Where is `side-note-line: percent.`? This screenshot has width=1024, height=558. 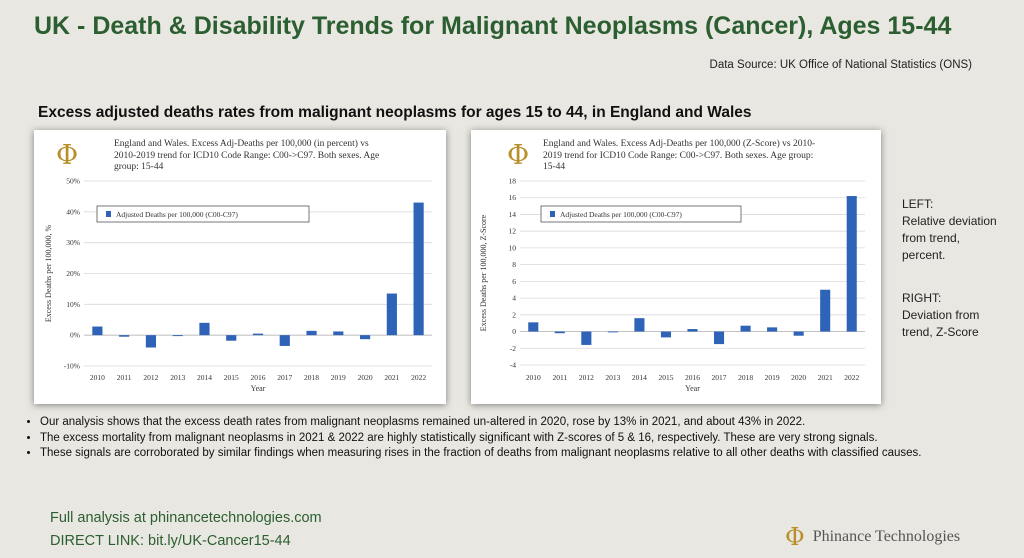 side-note-line: percent. is located at coordinates (924, 255).